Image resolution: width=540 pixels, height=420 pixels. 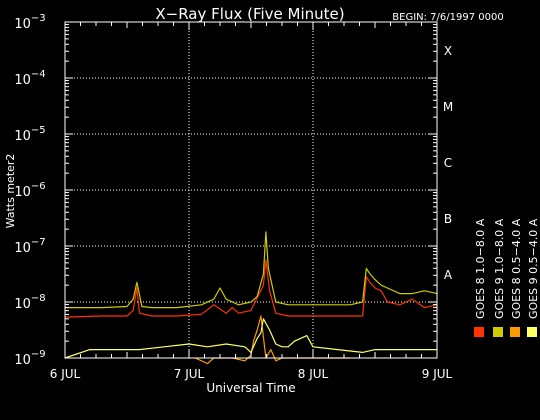 I want to click on y-tick-label: 10⁻⁸, so click(x=29, y=302).